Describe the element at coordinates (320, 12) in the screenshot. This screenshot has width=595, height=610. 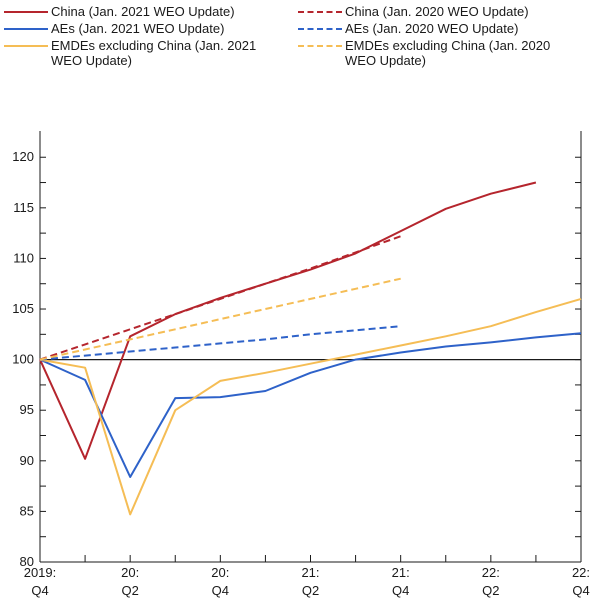
I see `legend-swatch-china-jan-2020-weo-update` at that location.